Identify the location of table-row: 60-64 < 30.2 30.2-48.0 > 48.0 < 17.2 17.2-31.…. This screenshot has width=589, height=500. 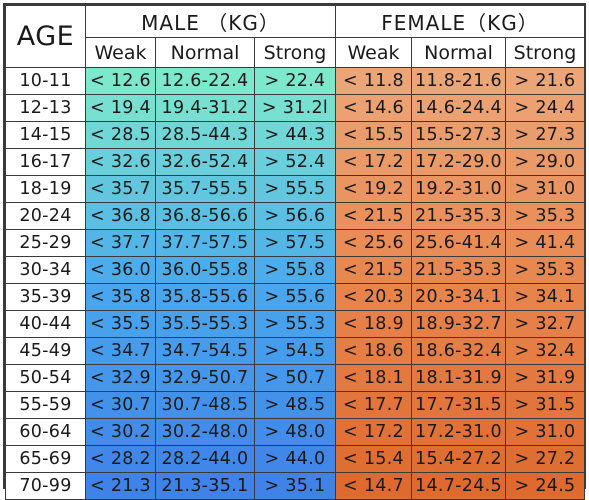
(295, 432).